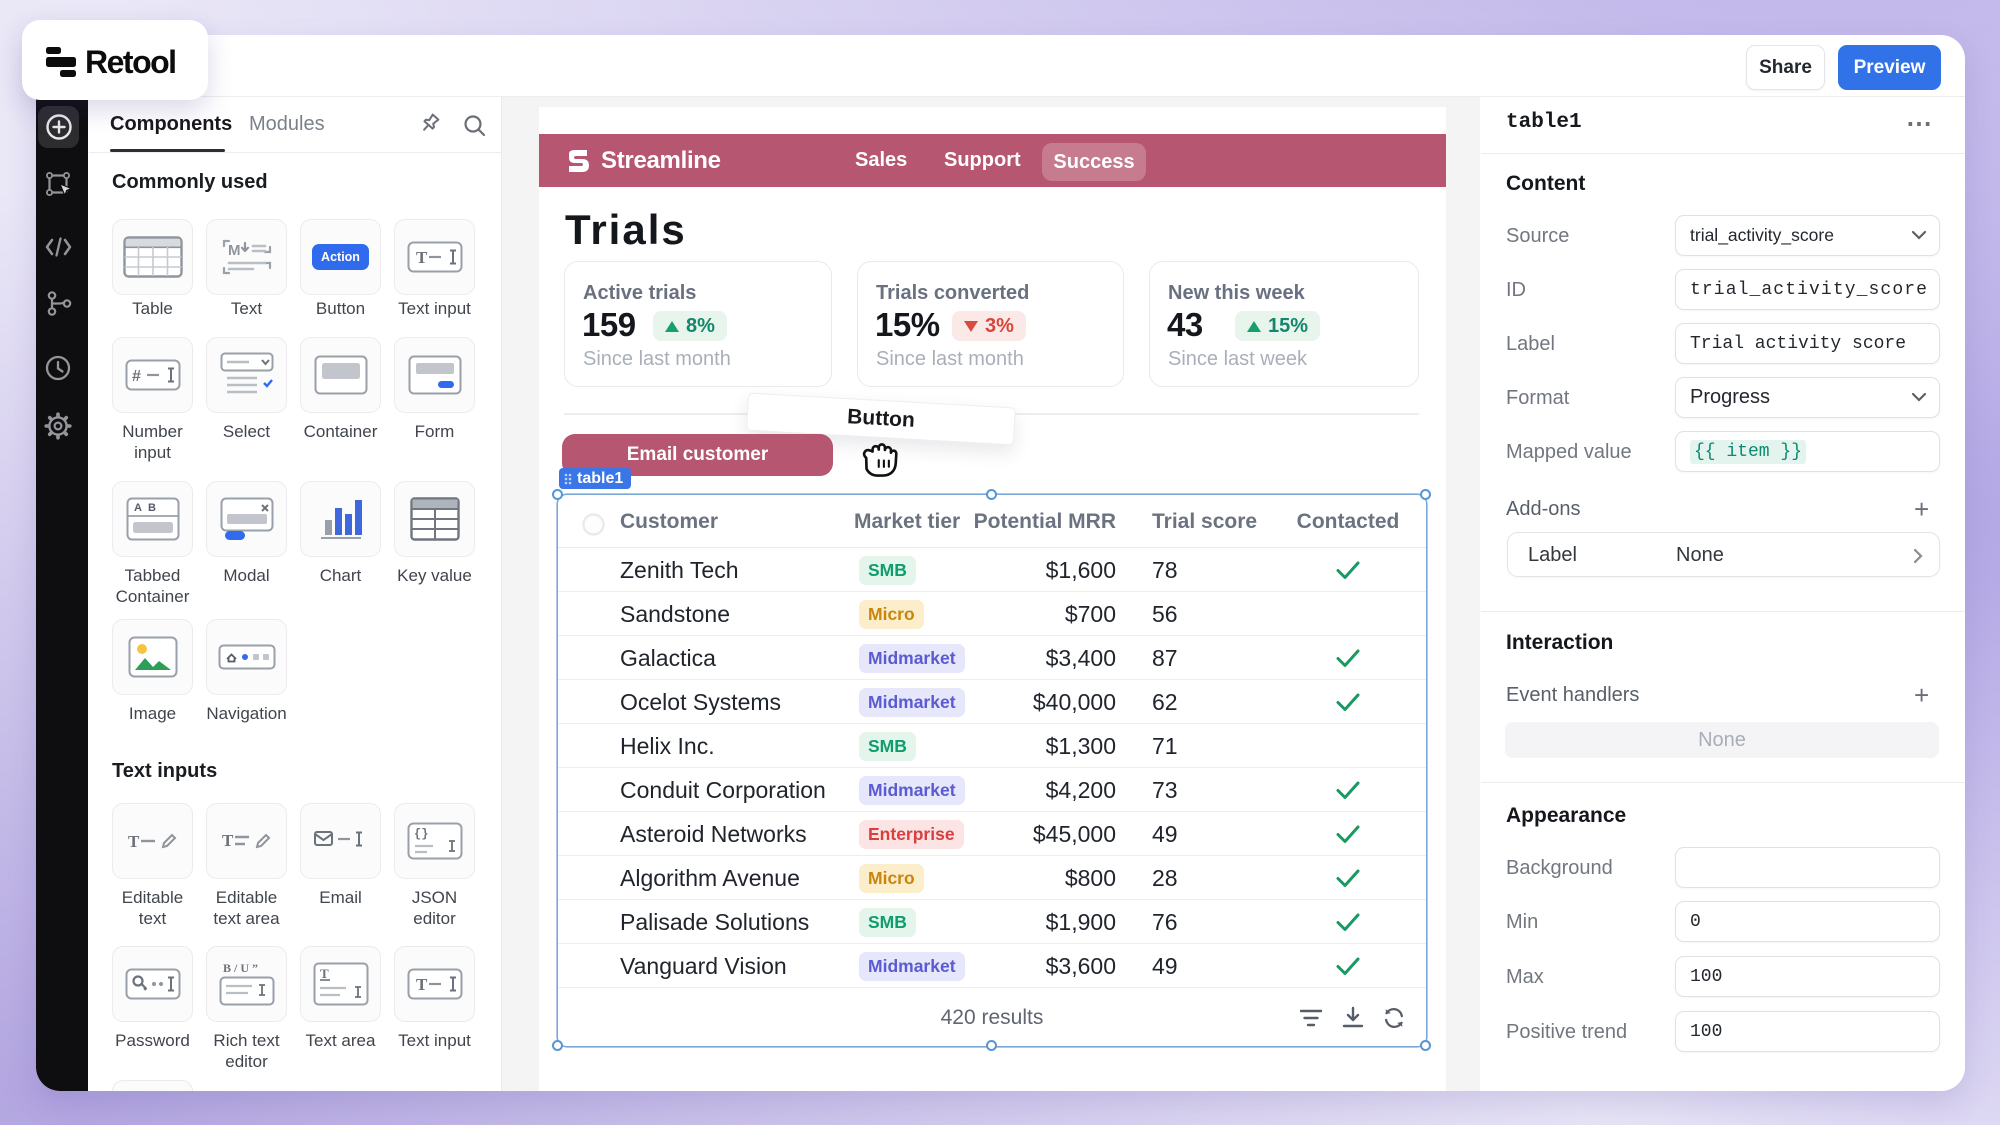 Image resolution: width=2000 pixels, height=1125 pixels. I want to click on svg-text: B / U ”, so click(240, 968).